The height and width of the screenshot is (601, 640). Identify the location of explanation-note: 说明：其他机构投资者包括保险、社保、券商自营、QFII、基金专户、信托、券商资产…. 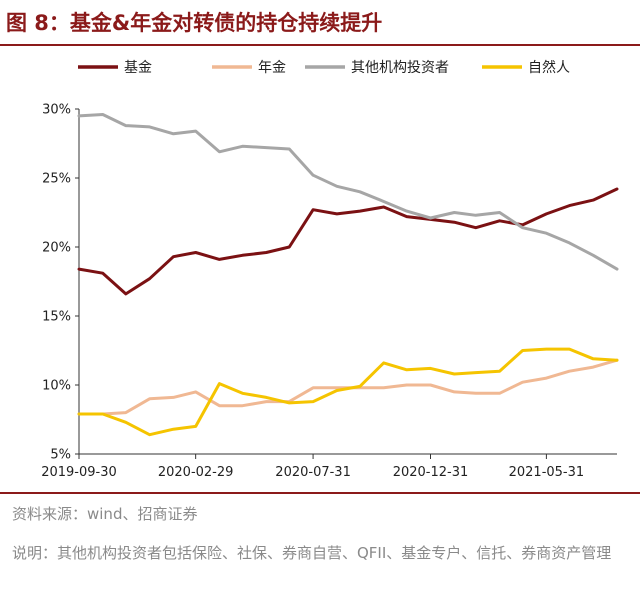
(312, 553).